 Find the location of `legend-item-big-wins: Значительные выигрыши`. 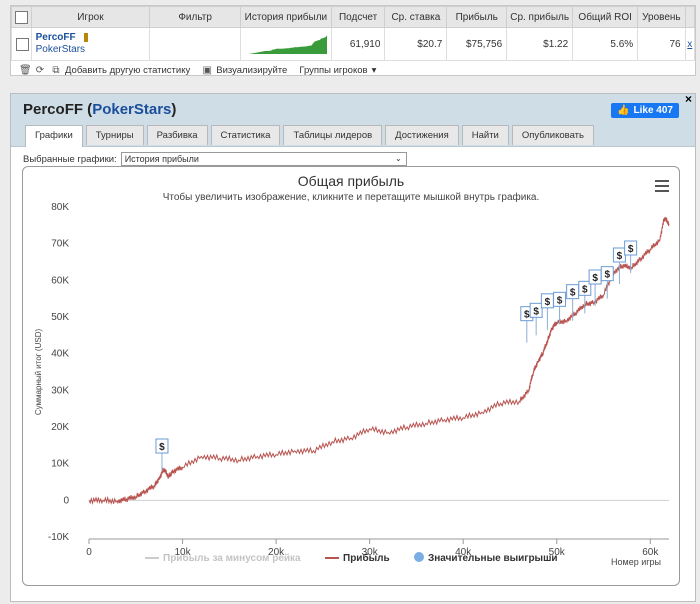

legend-item-big-wins: Значительные выигрыши is located at coordinates (486, 558).